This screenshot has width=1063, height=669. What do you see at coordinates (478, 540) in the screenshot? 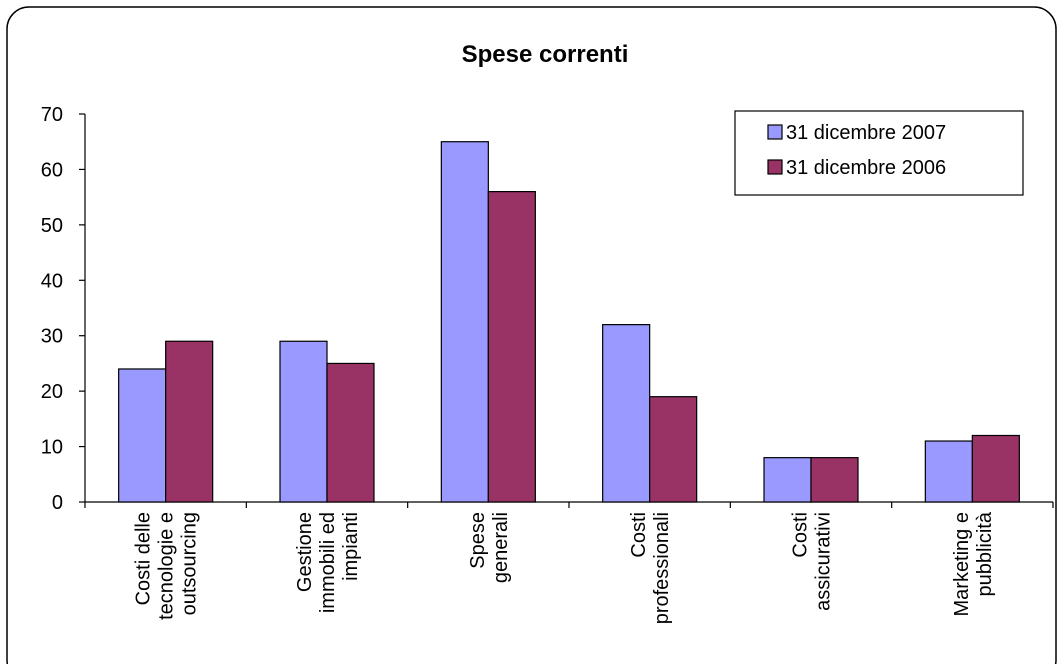
I see `x-category-label: Spese` at bounding box center [478, 540].